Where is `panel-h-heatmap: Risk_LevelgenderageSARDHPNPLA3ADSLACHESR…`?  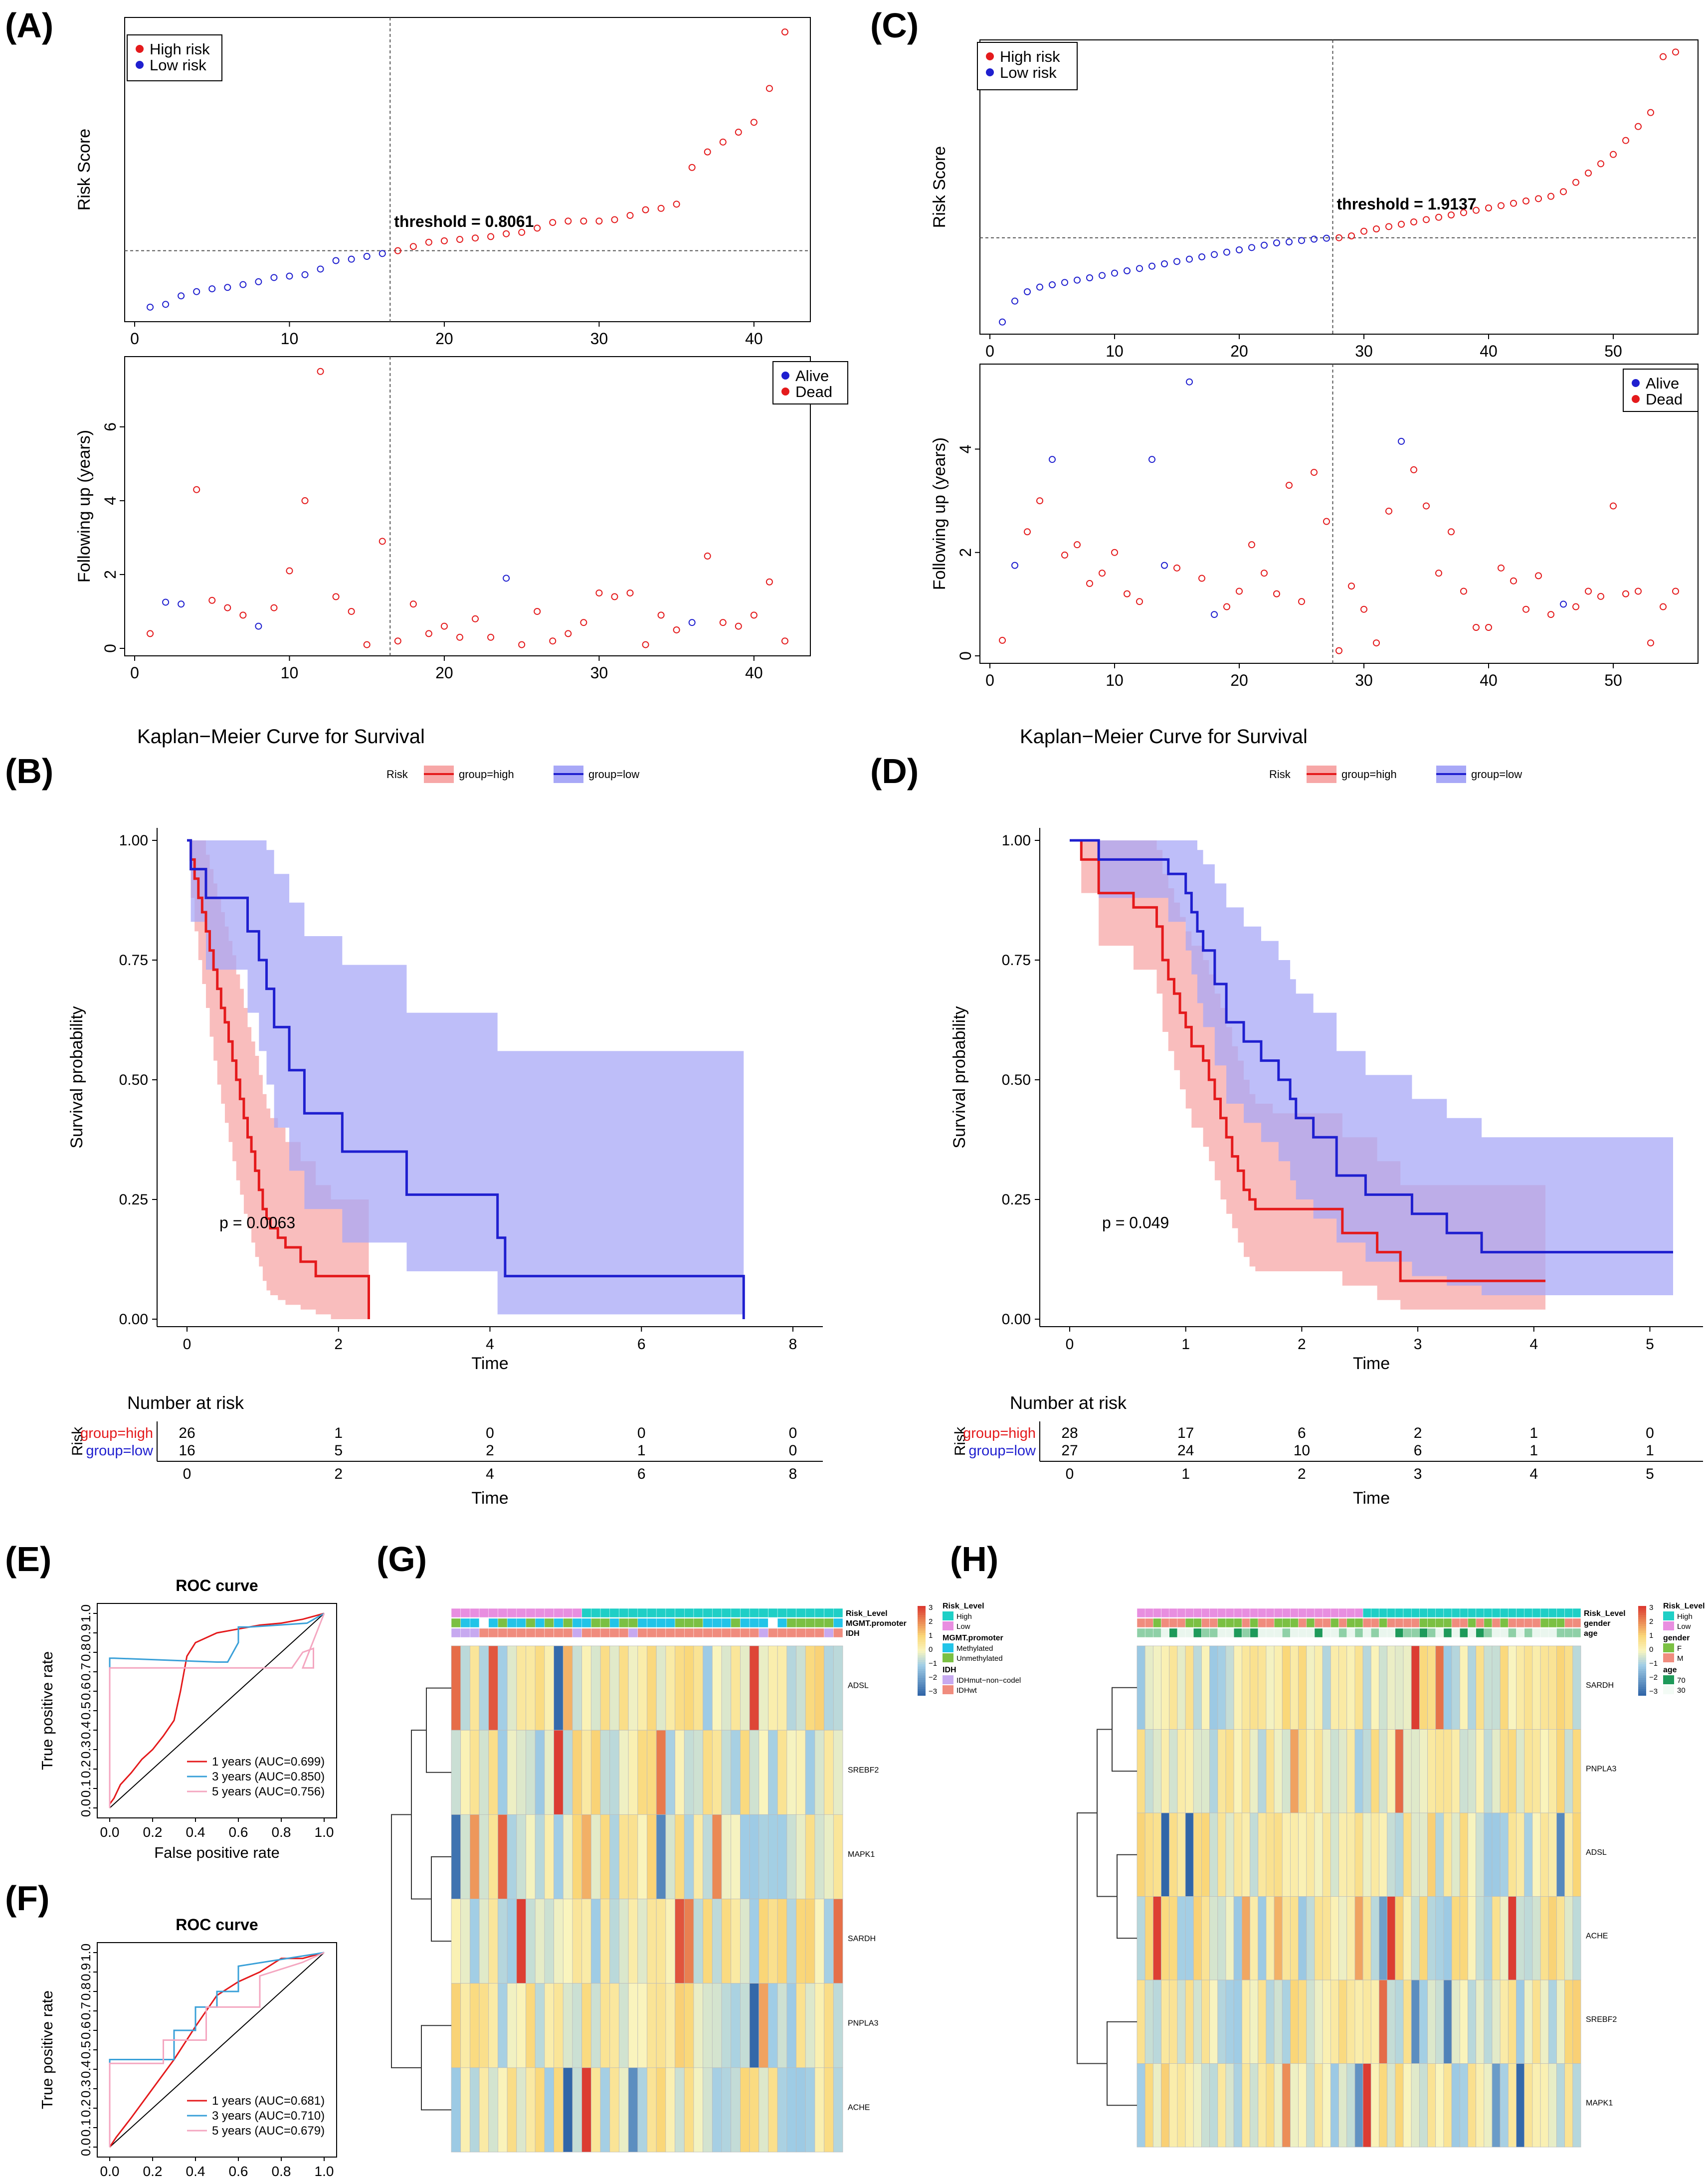 panel-h-heatmap: Risk_LevelgenderageSARDHPNPLA3ADSLACHESR… is located at coordinates (1391, 1875).